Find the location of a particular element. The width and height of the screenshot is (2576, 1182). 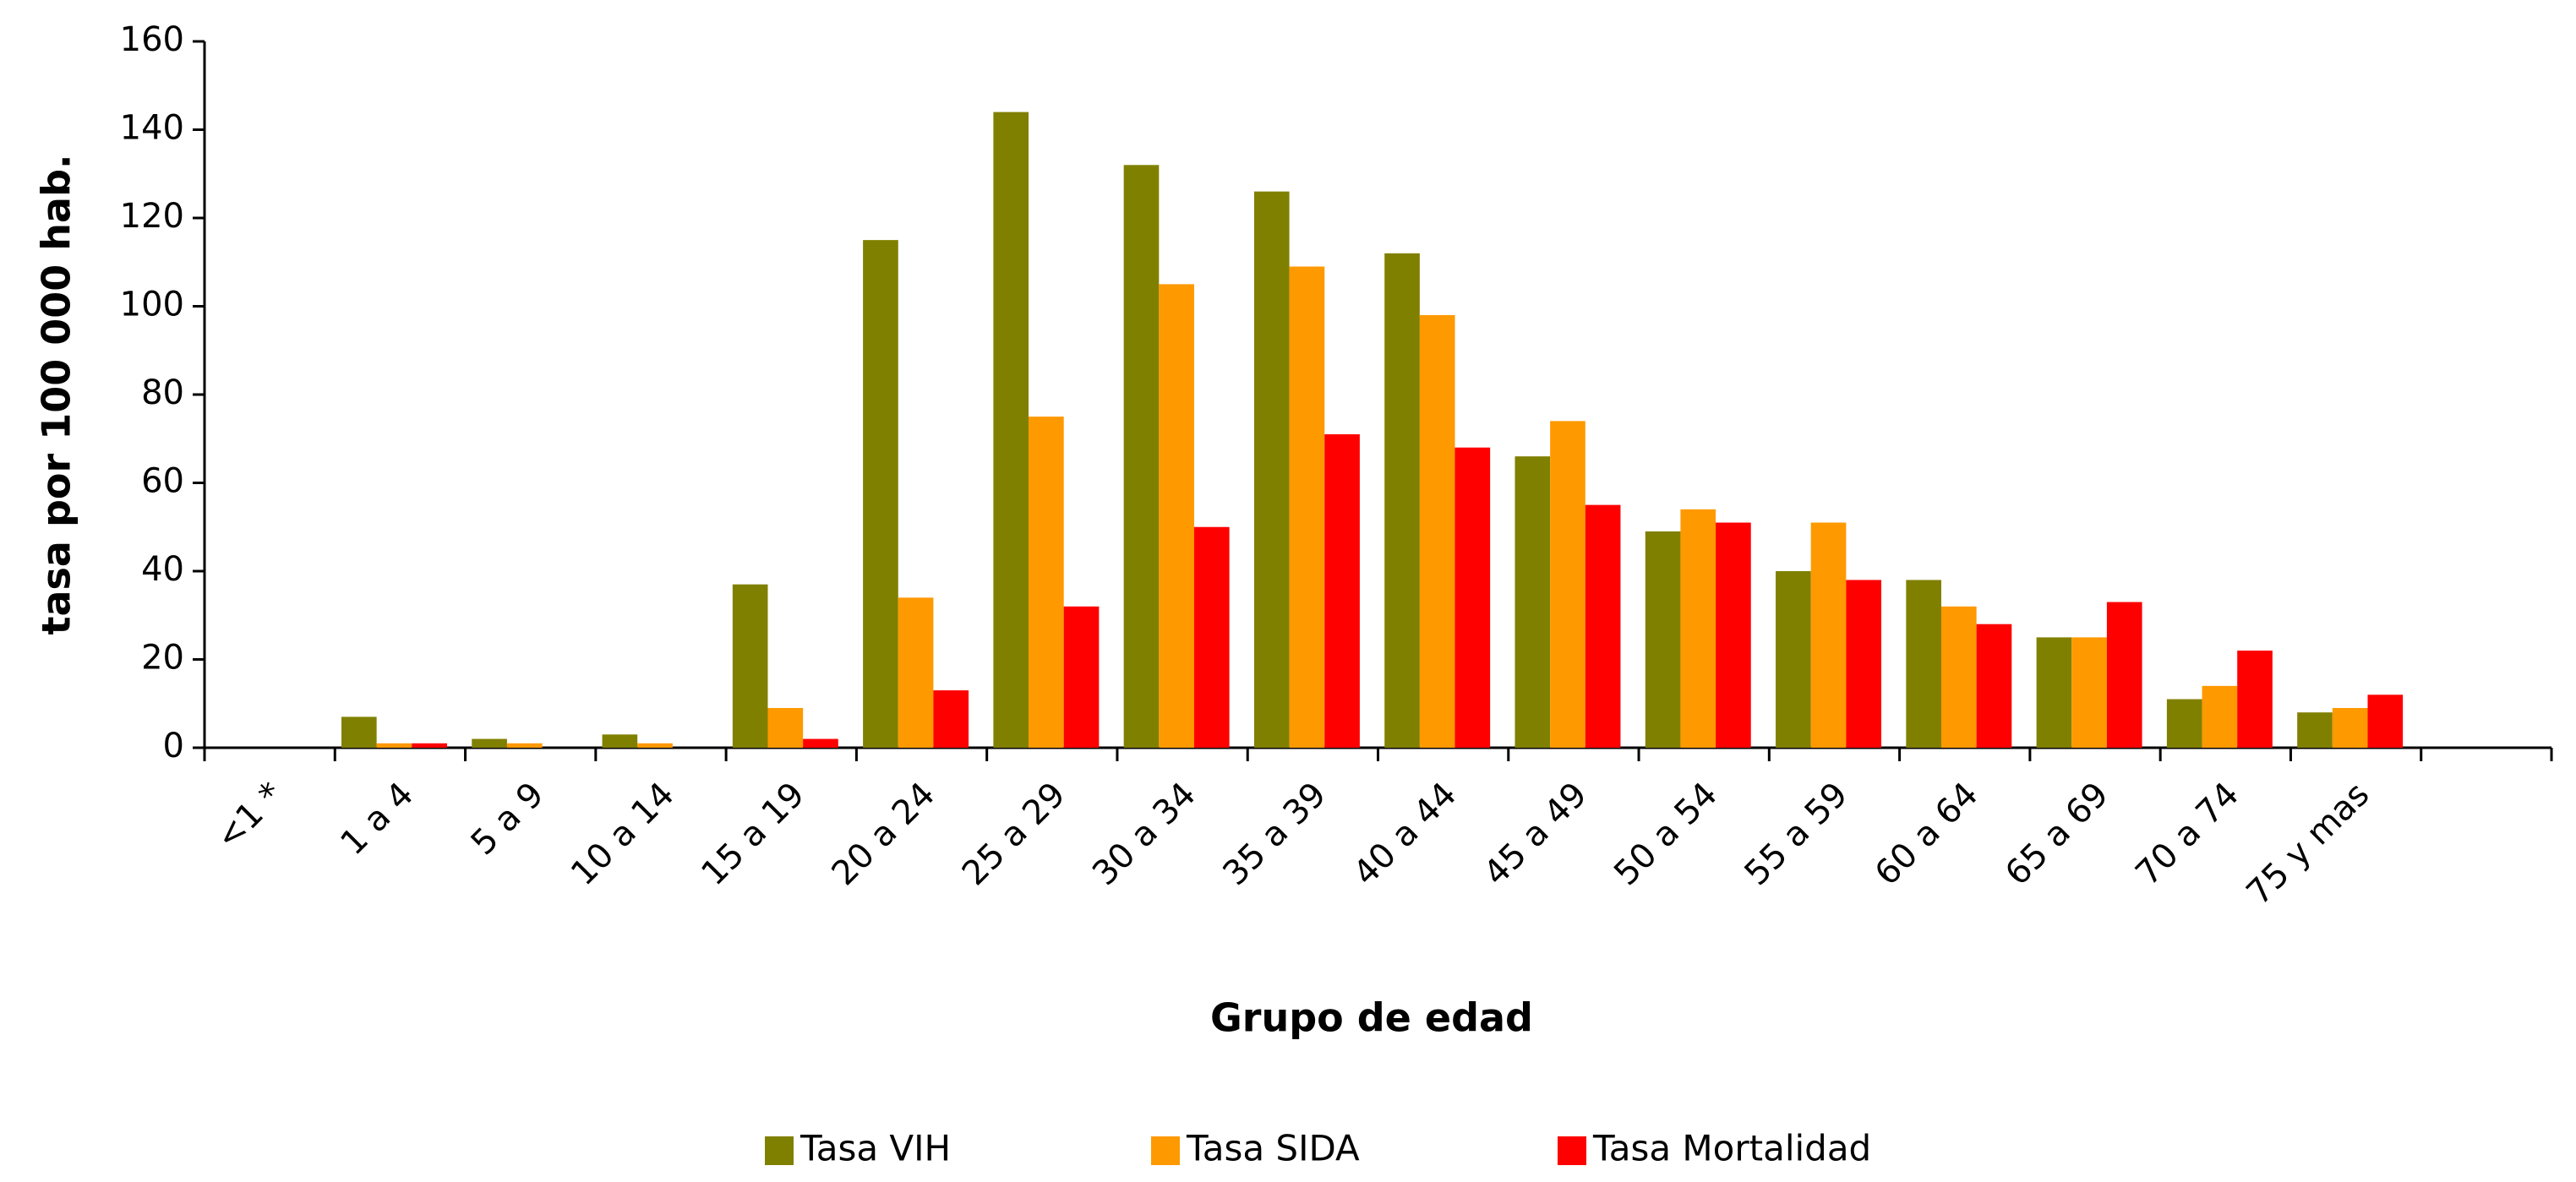

x-tick-label: 45 a 49 is located at coordinates (1535, 834).